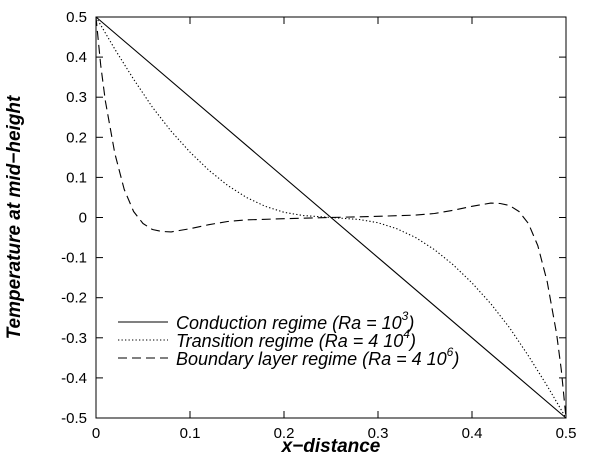 The height and width of the screenshot is (457, 589). I want to click on y-tick-label: 0.3, so click(76, 97).